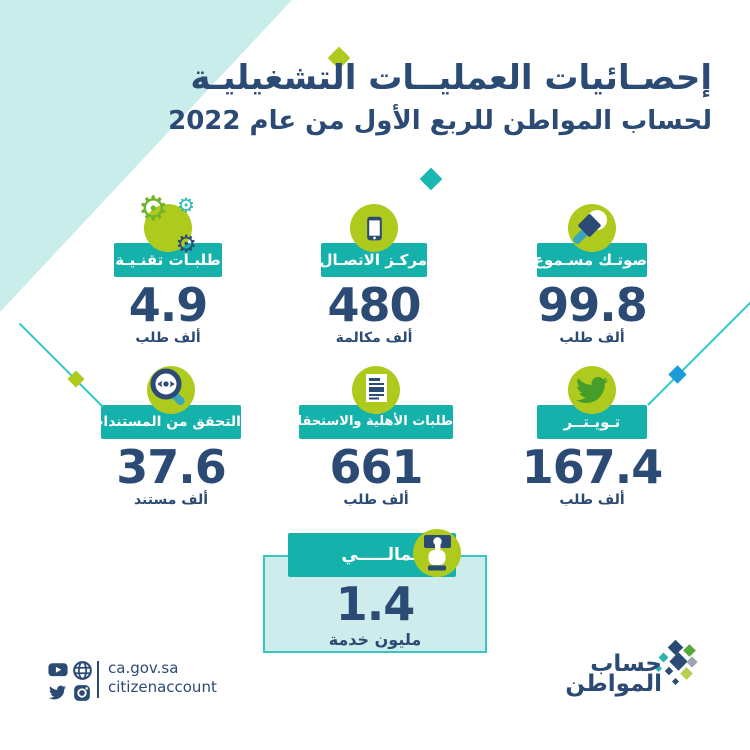  I want to click on phone-icon, so click(374, 228).